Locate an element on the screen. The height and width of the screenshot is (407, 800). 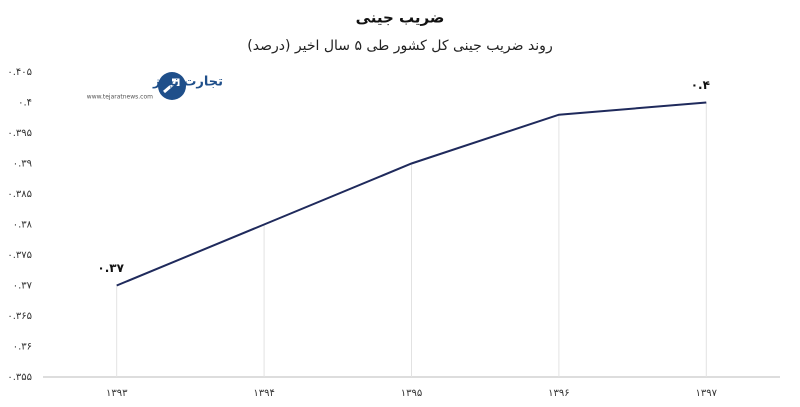
x-tick-label: ۱۳۹۶ is located at coordinates (558, 393).